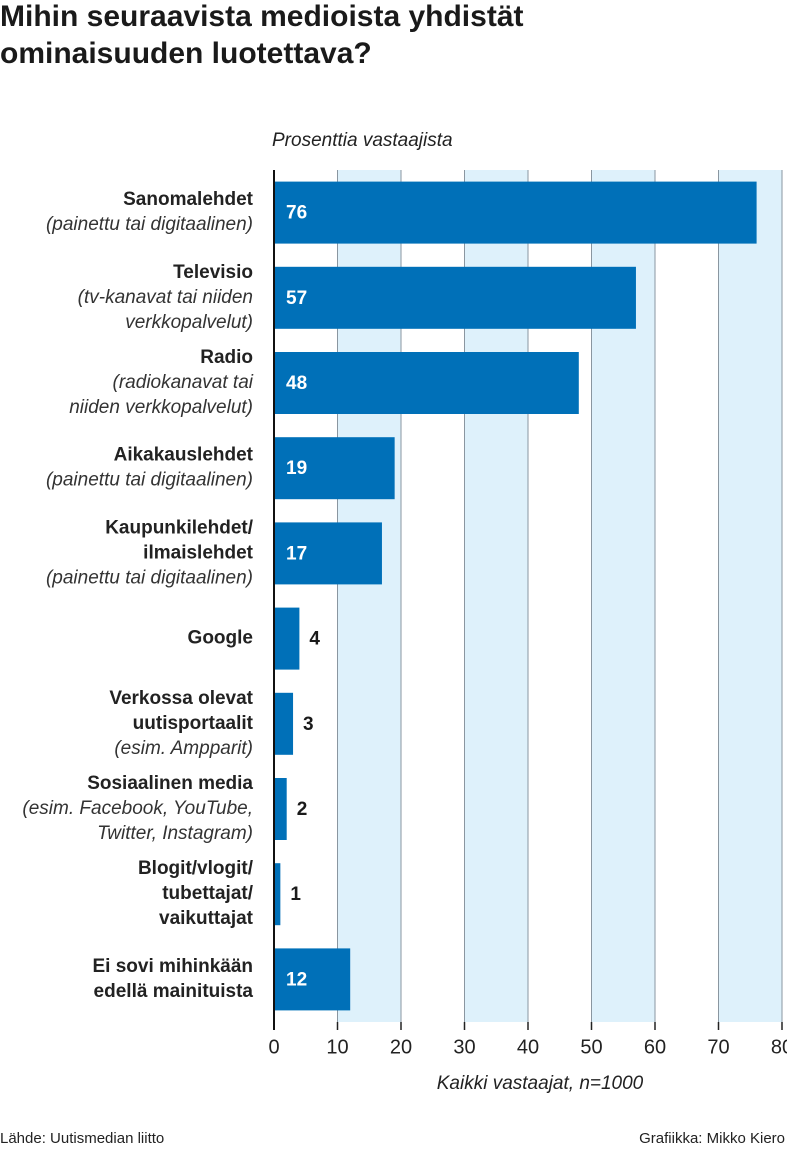 The width and height of the screenshot is (787, 1162). Describe the element at coordinates (337, 1047) in the screenshot. I see `x-tick-label: 10` at that location.